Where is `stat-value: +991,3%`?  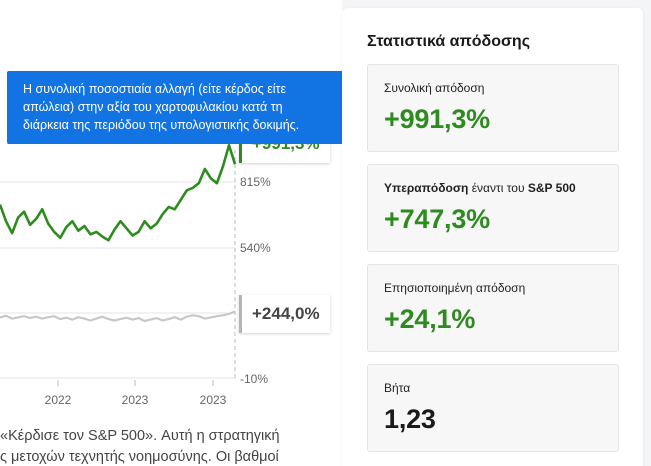
stat-value: +991,3% is located at coordinates (437, 119).